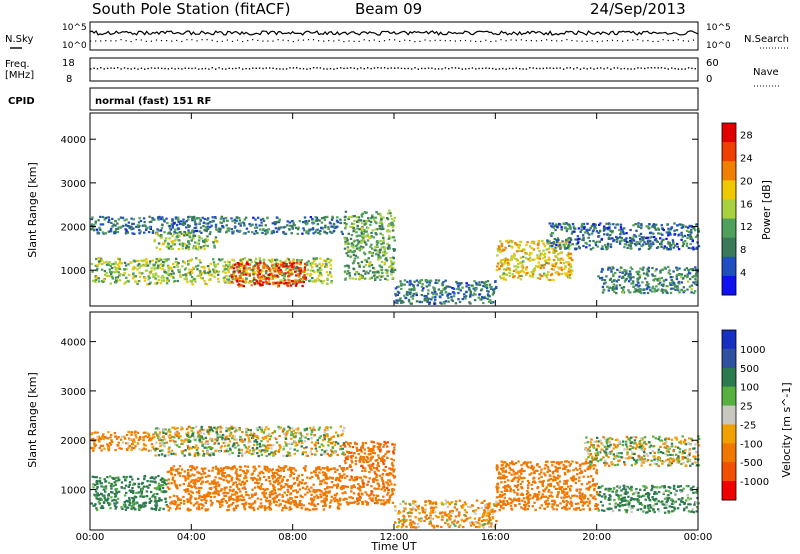  What do you see at coordinates (746, 181) in the screenshot?
I see `colorbar-tick-label: 20` at bounding box center [746, 181].